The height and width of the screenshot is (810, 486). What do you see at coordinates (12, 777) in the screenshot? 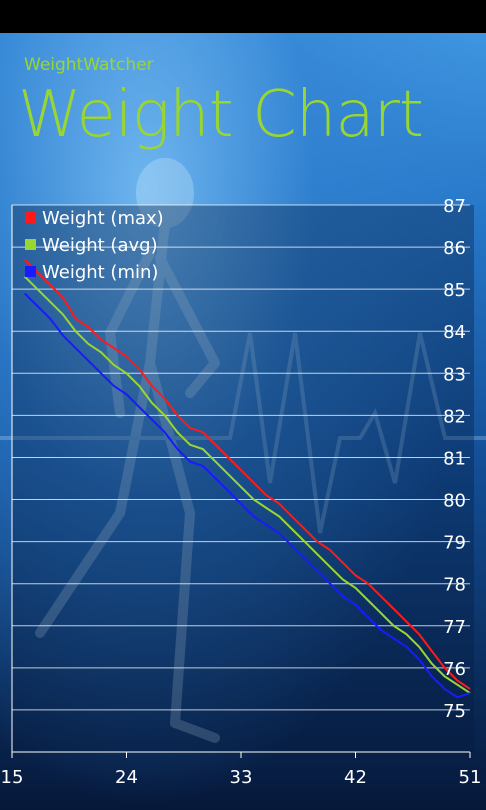
I see `x-tick-label: 15` at bounding box center [12, 777].